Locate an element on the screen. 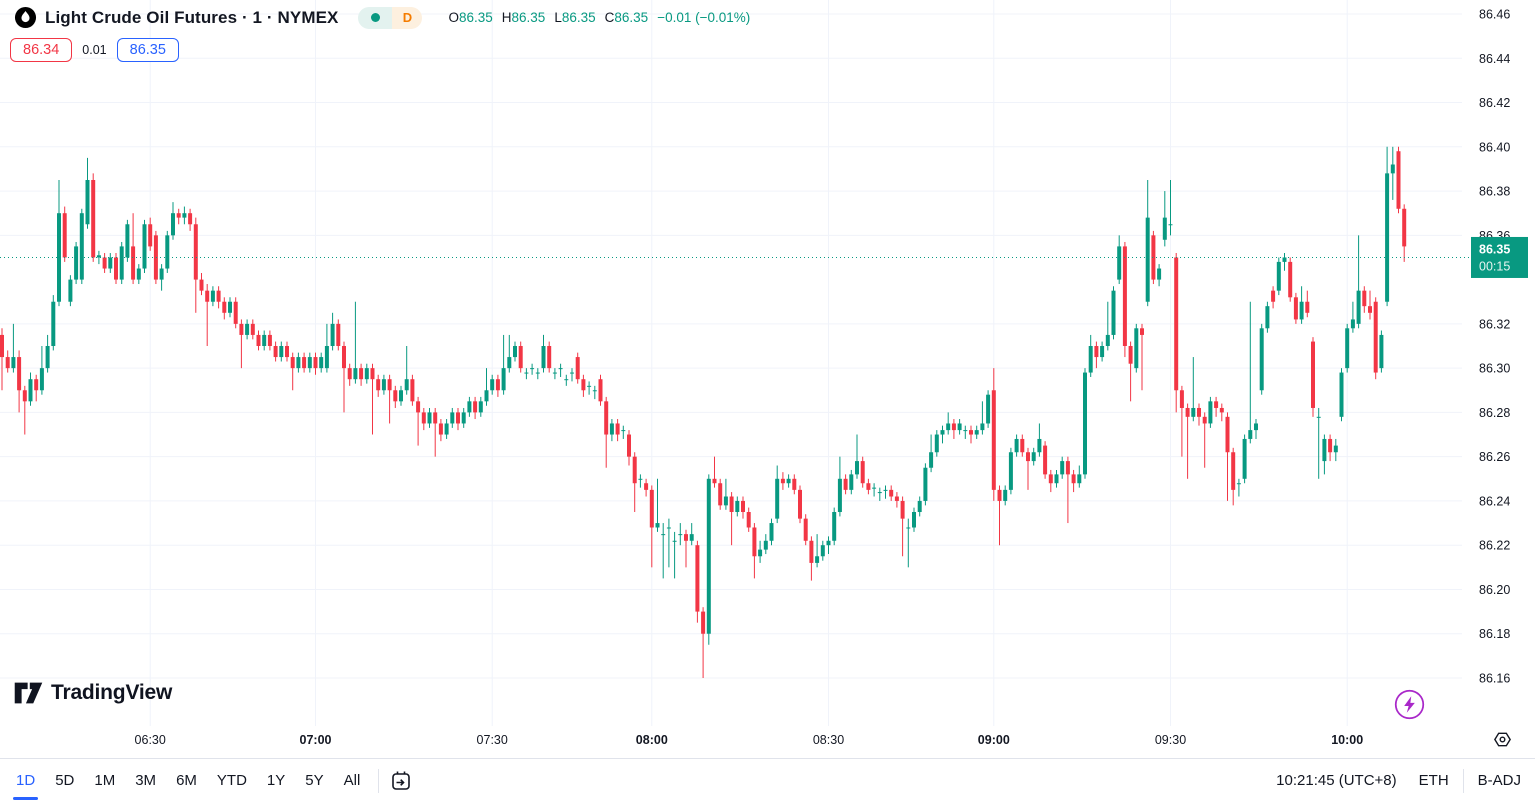  svg-text: 09:30 is located at coordinates (1170, 740).